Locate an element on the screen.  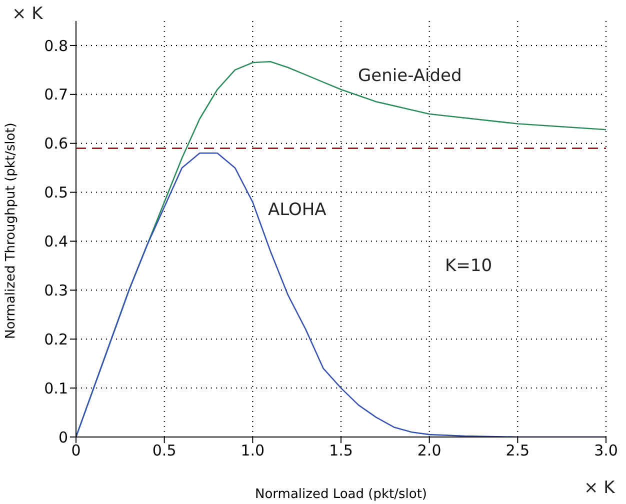
annotation: ALOHA is located at coordinates (297, 210).